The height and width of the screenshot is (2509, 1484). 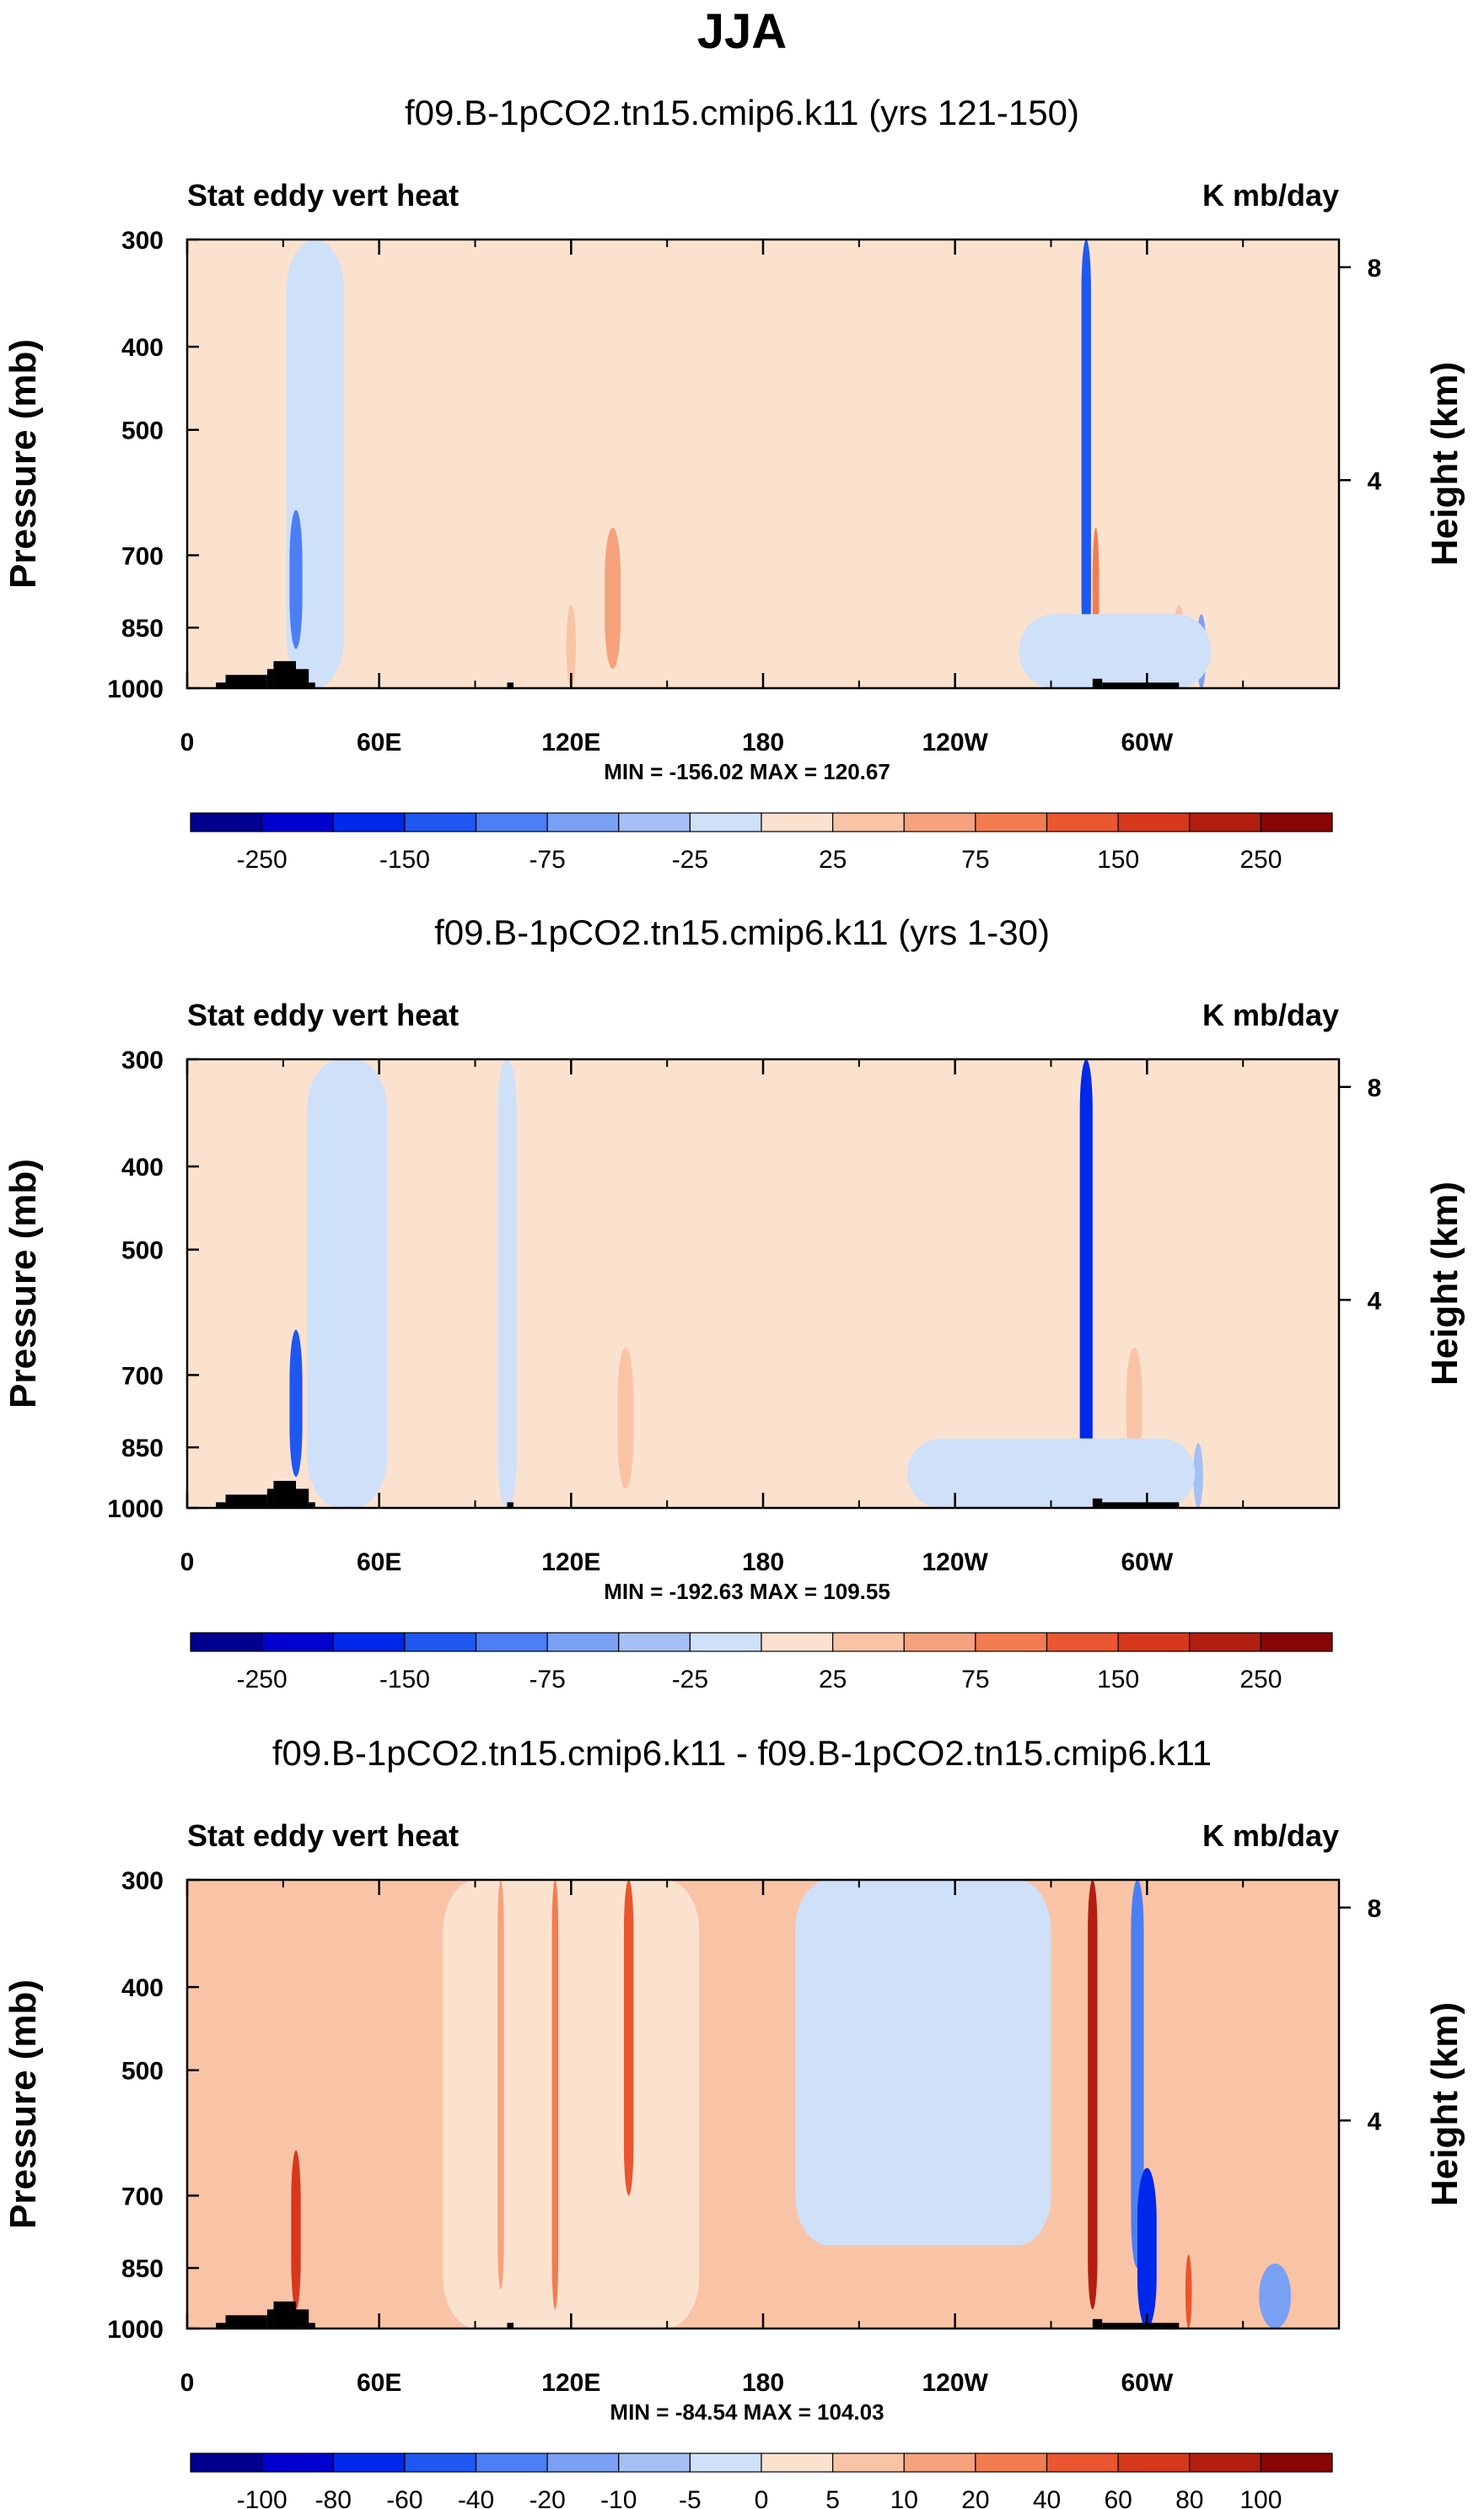 What do you see at coordinates (749, 464) in the screenshot?
I see `contour-fills` at bounding box center [749, 464].